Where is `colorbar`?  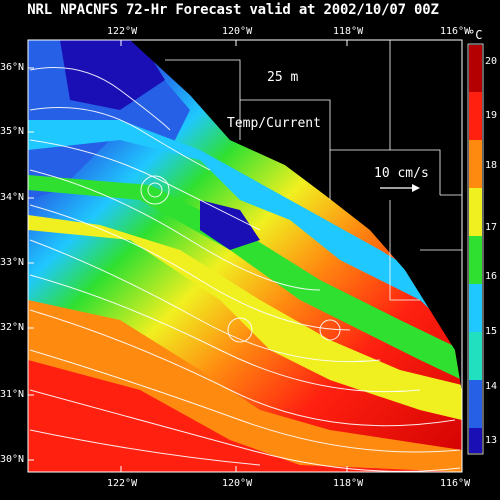 colorbar is located at coordinates (475, 249).